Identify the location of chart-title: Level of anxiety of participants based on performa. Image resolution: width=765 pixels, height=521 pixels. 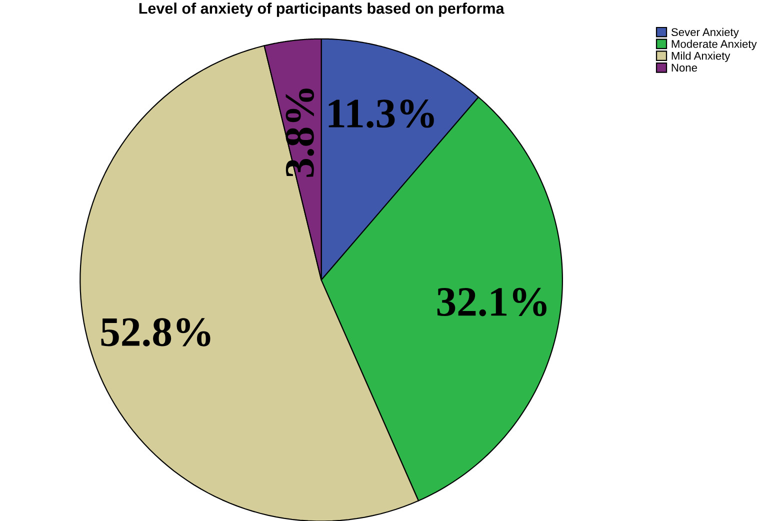
(321, 9).